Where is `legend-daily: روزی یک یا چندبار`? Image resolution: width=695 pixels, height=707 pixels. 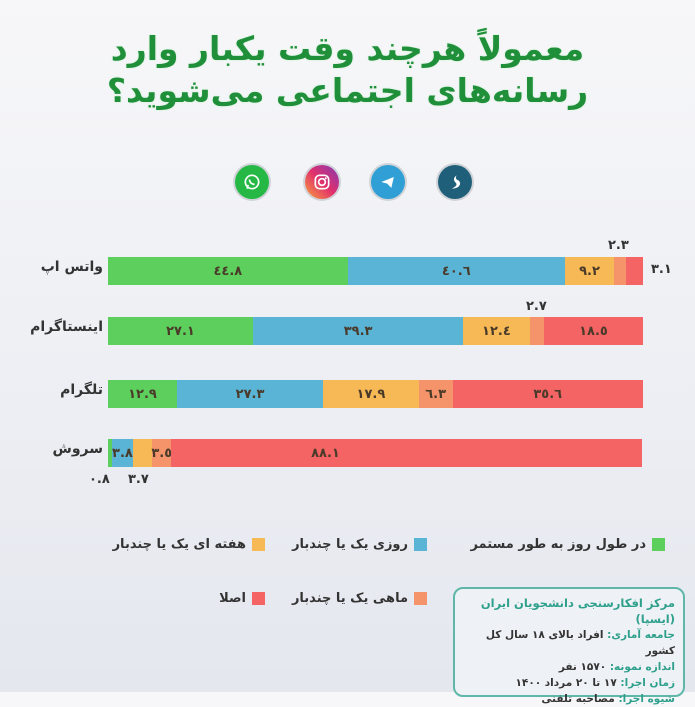 legend-daily: روزی یک یا چندبار is located at coordinates (359, 544).